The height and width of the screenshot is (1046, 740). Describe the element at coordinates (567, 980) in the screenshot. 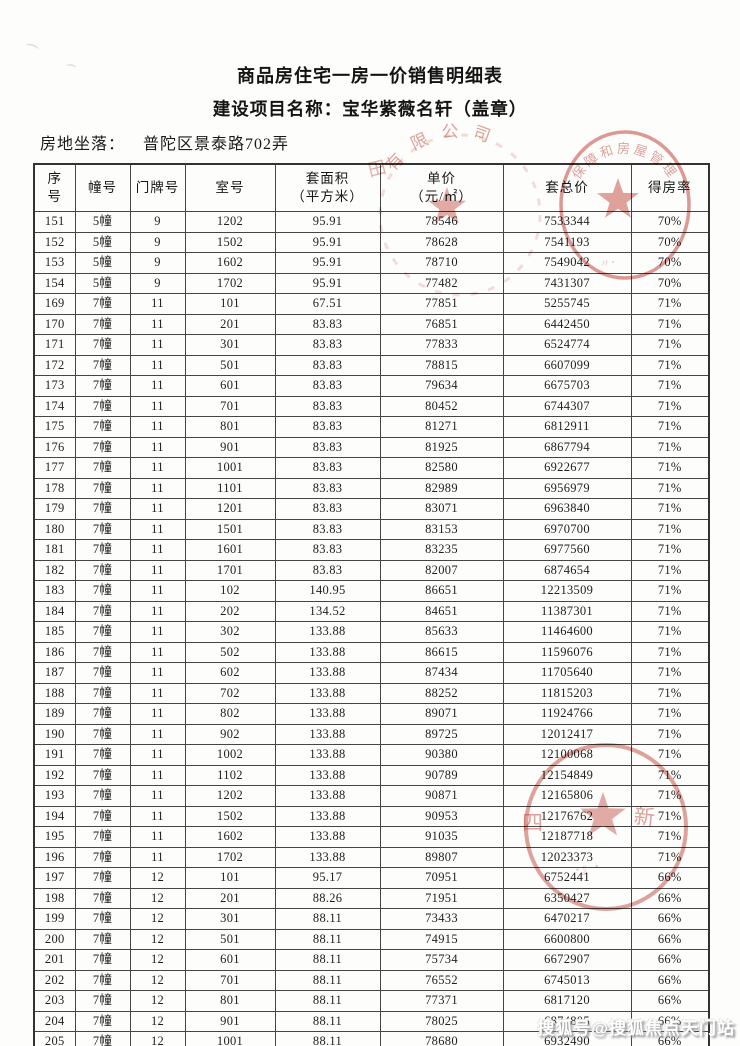

I see `cell-total-price: 6745013` at that location.